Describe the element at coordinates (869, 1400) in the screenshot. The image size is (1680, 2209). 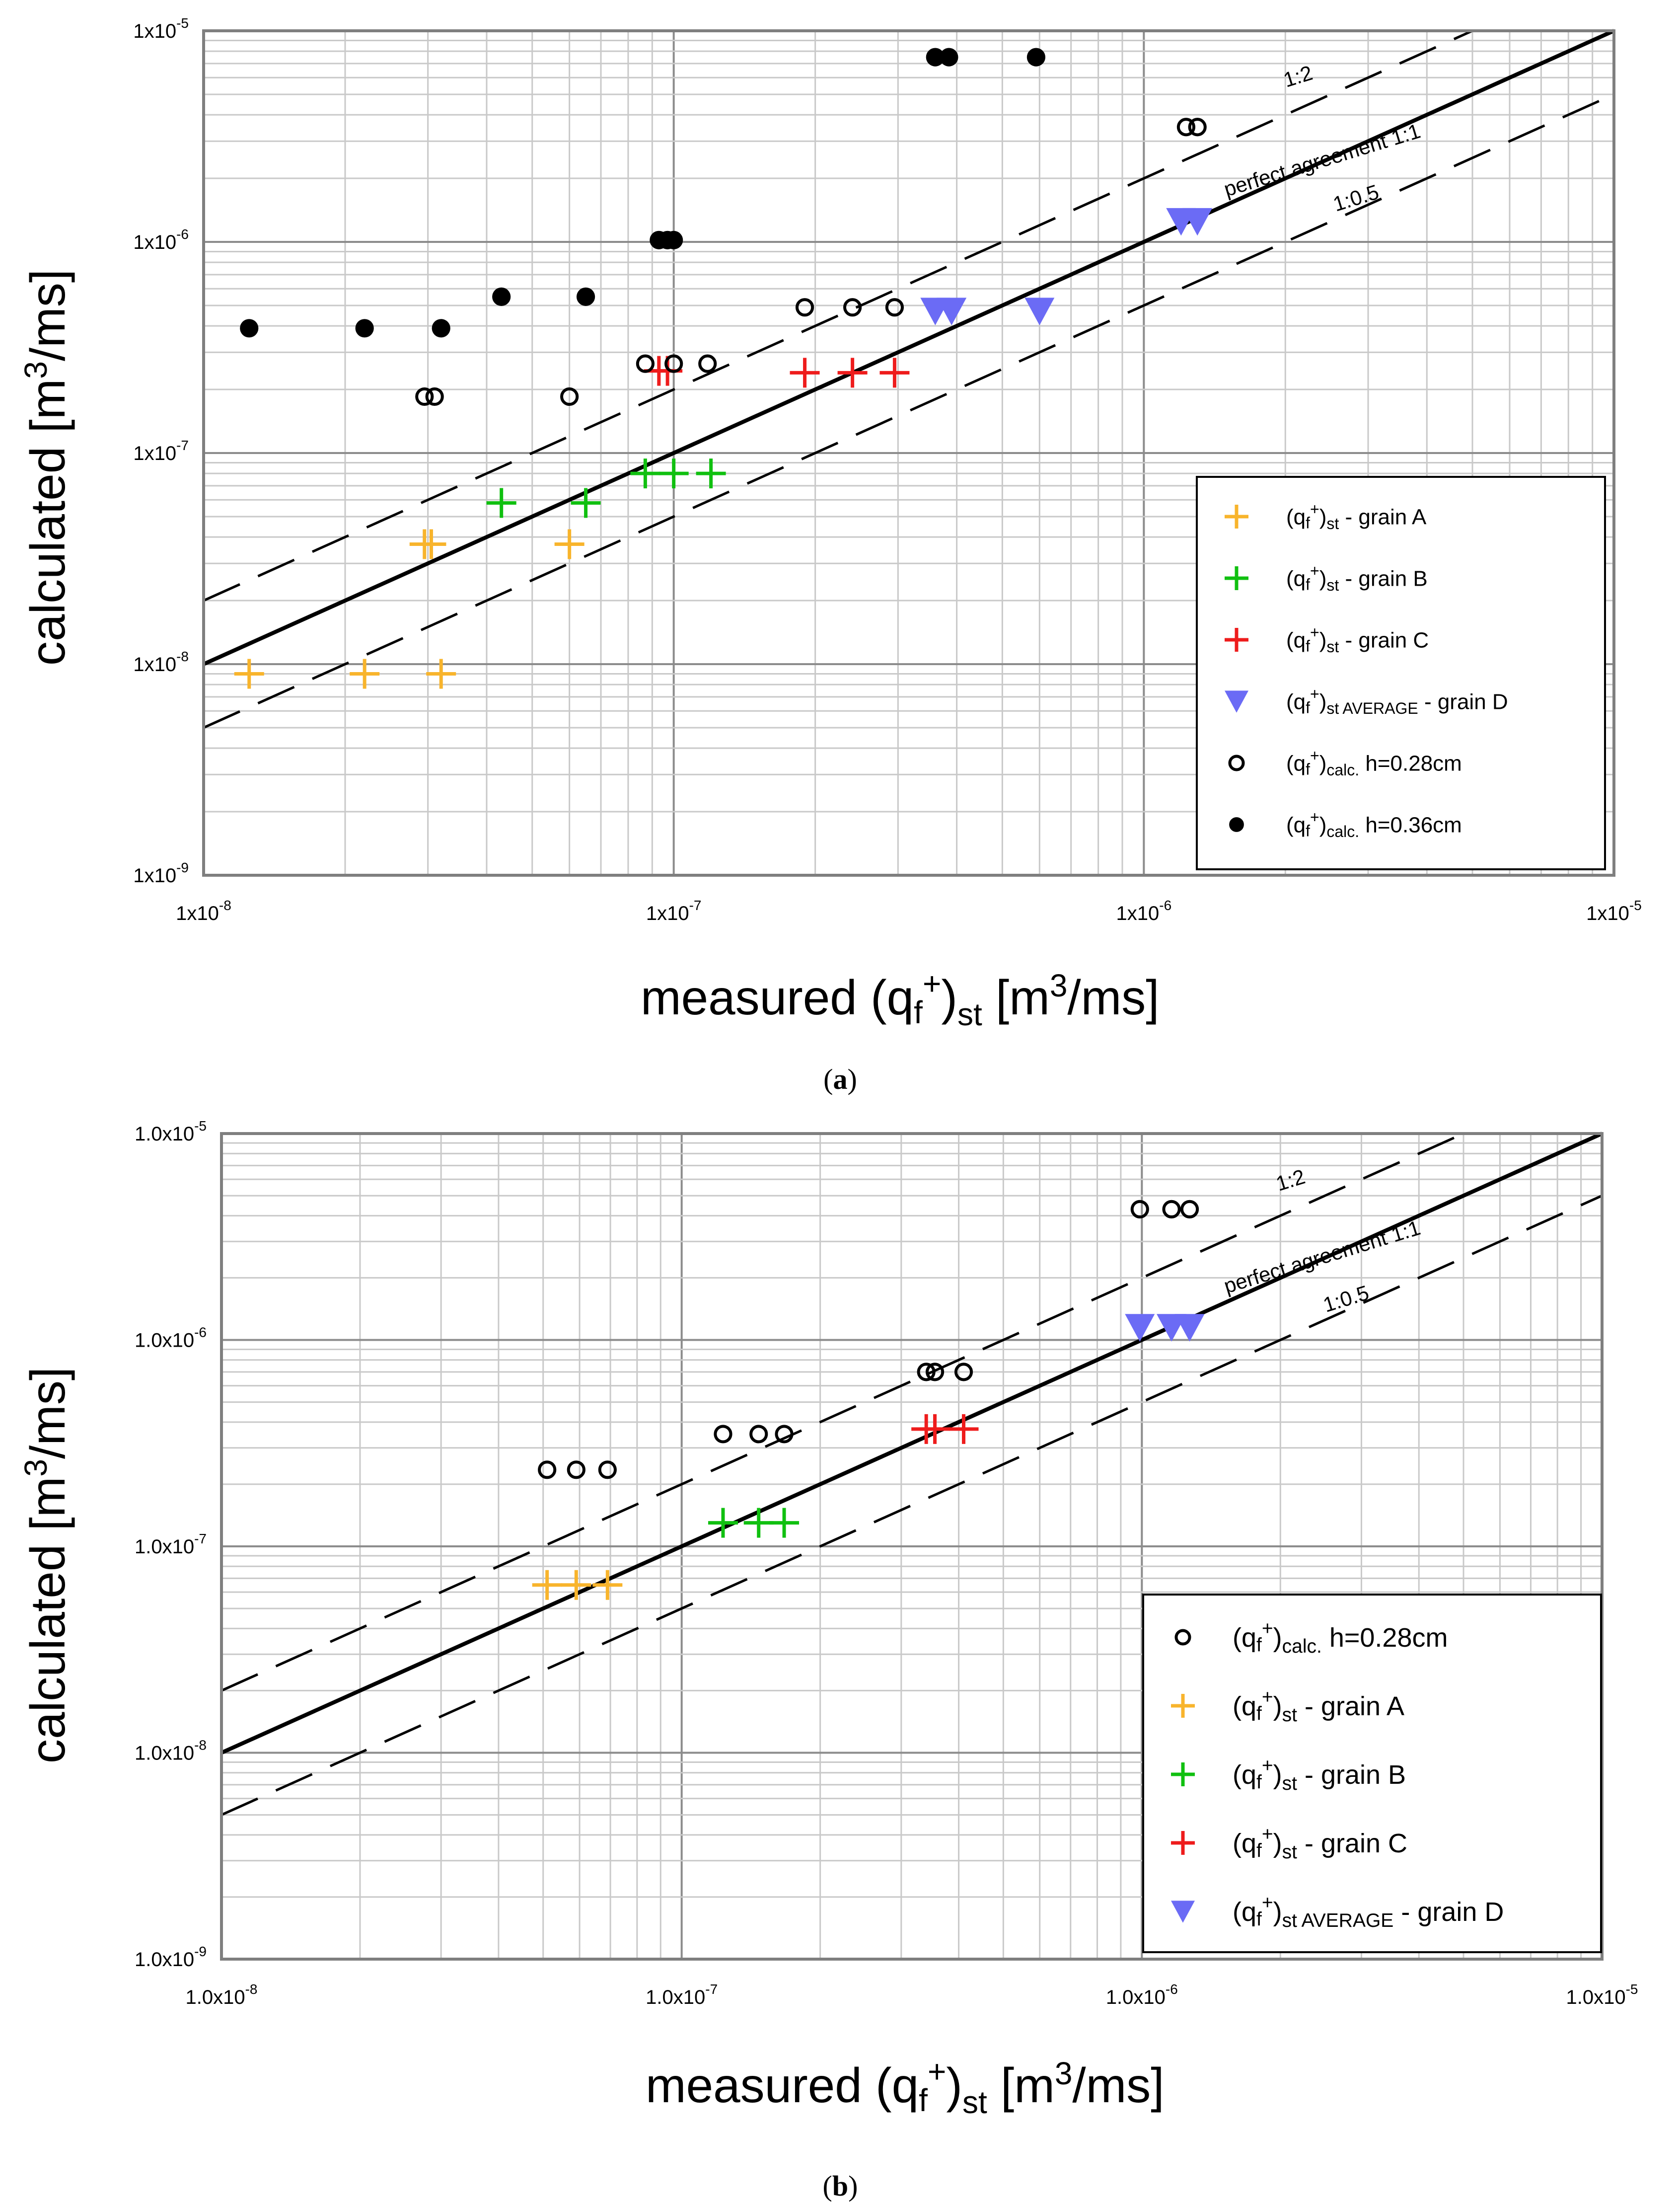
I see `points-b` at that location.